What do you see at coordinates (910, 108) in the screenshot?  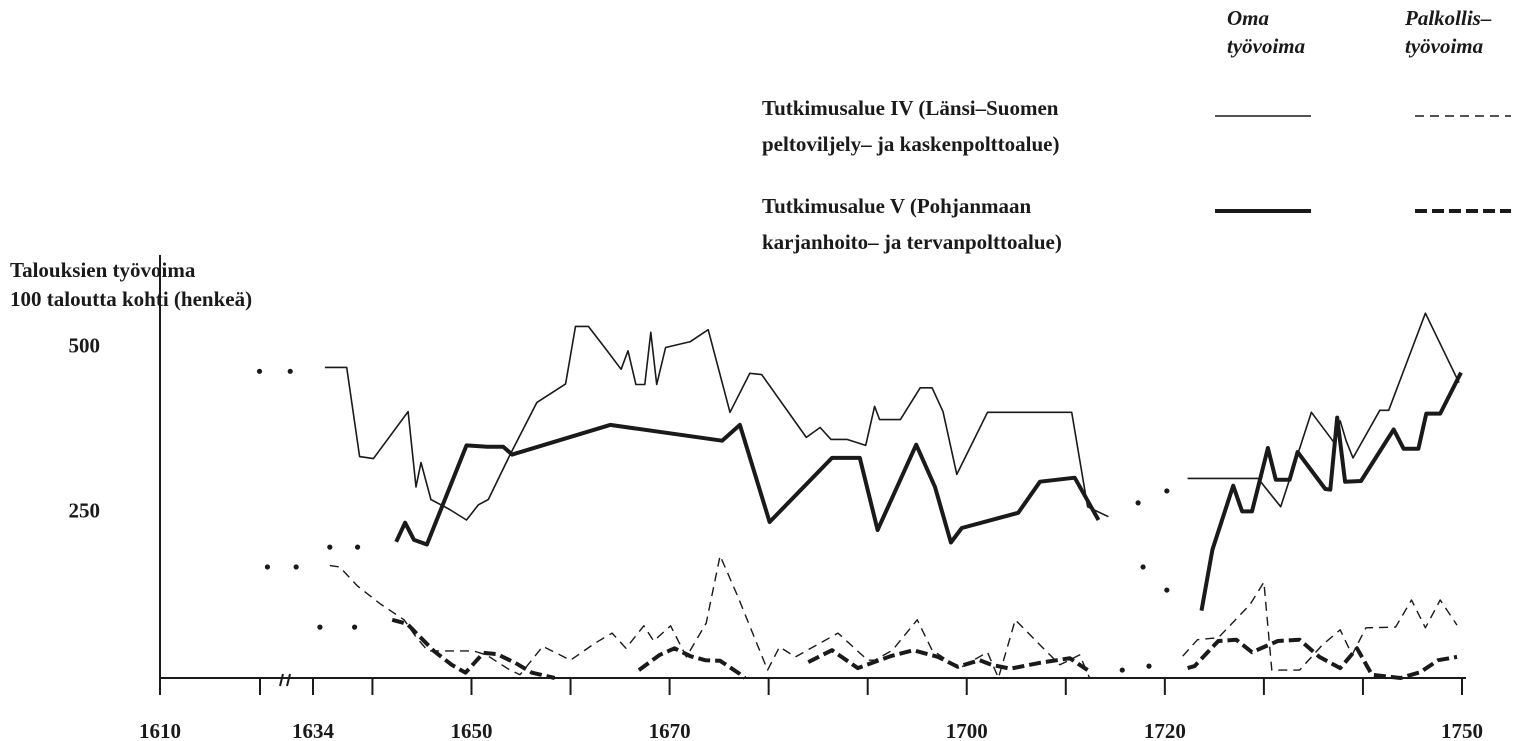 I see `legend-row-label: Tutkimusalue IV (Länsi–Suomen` at bounding box center [910, 108].